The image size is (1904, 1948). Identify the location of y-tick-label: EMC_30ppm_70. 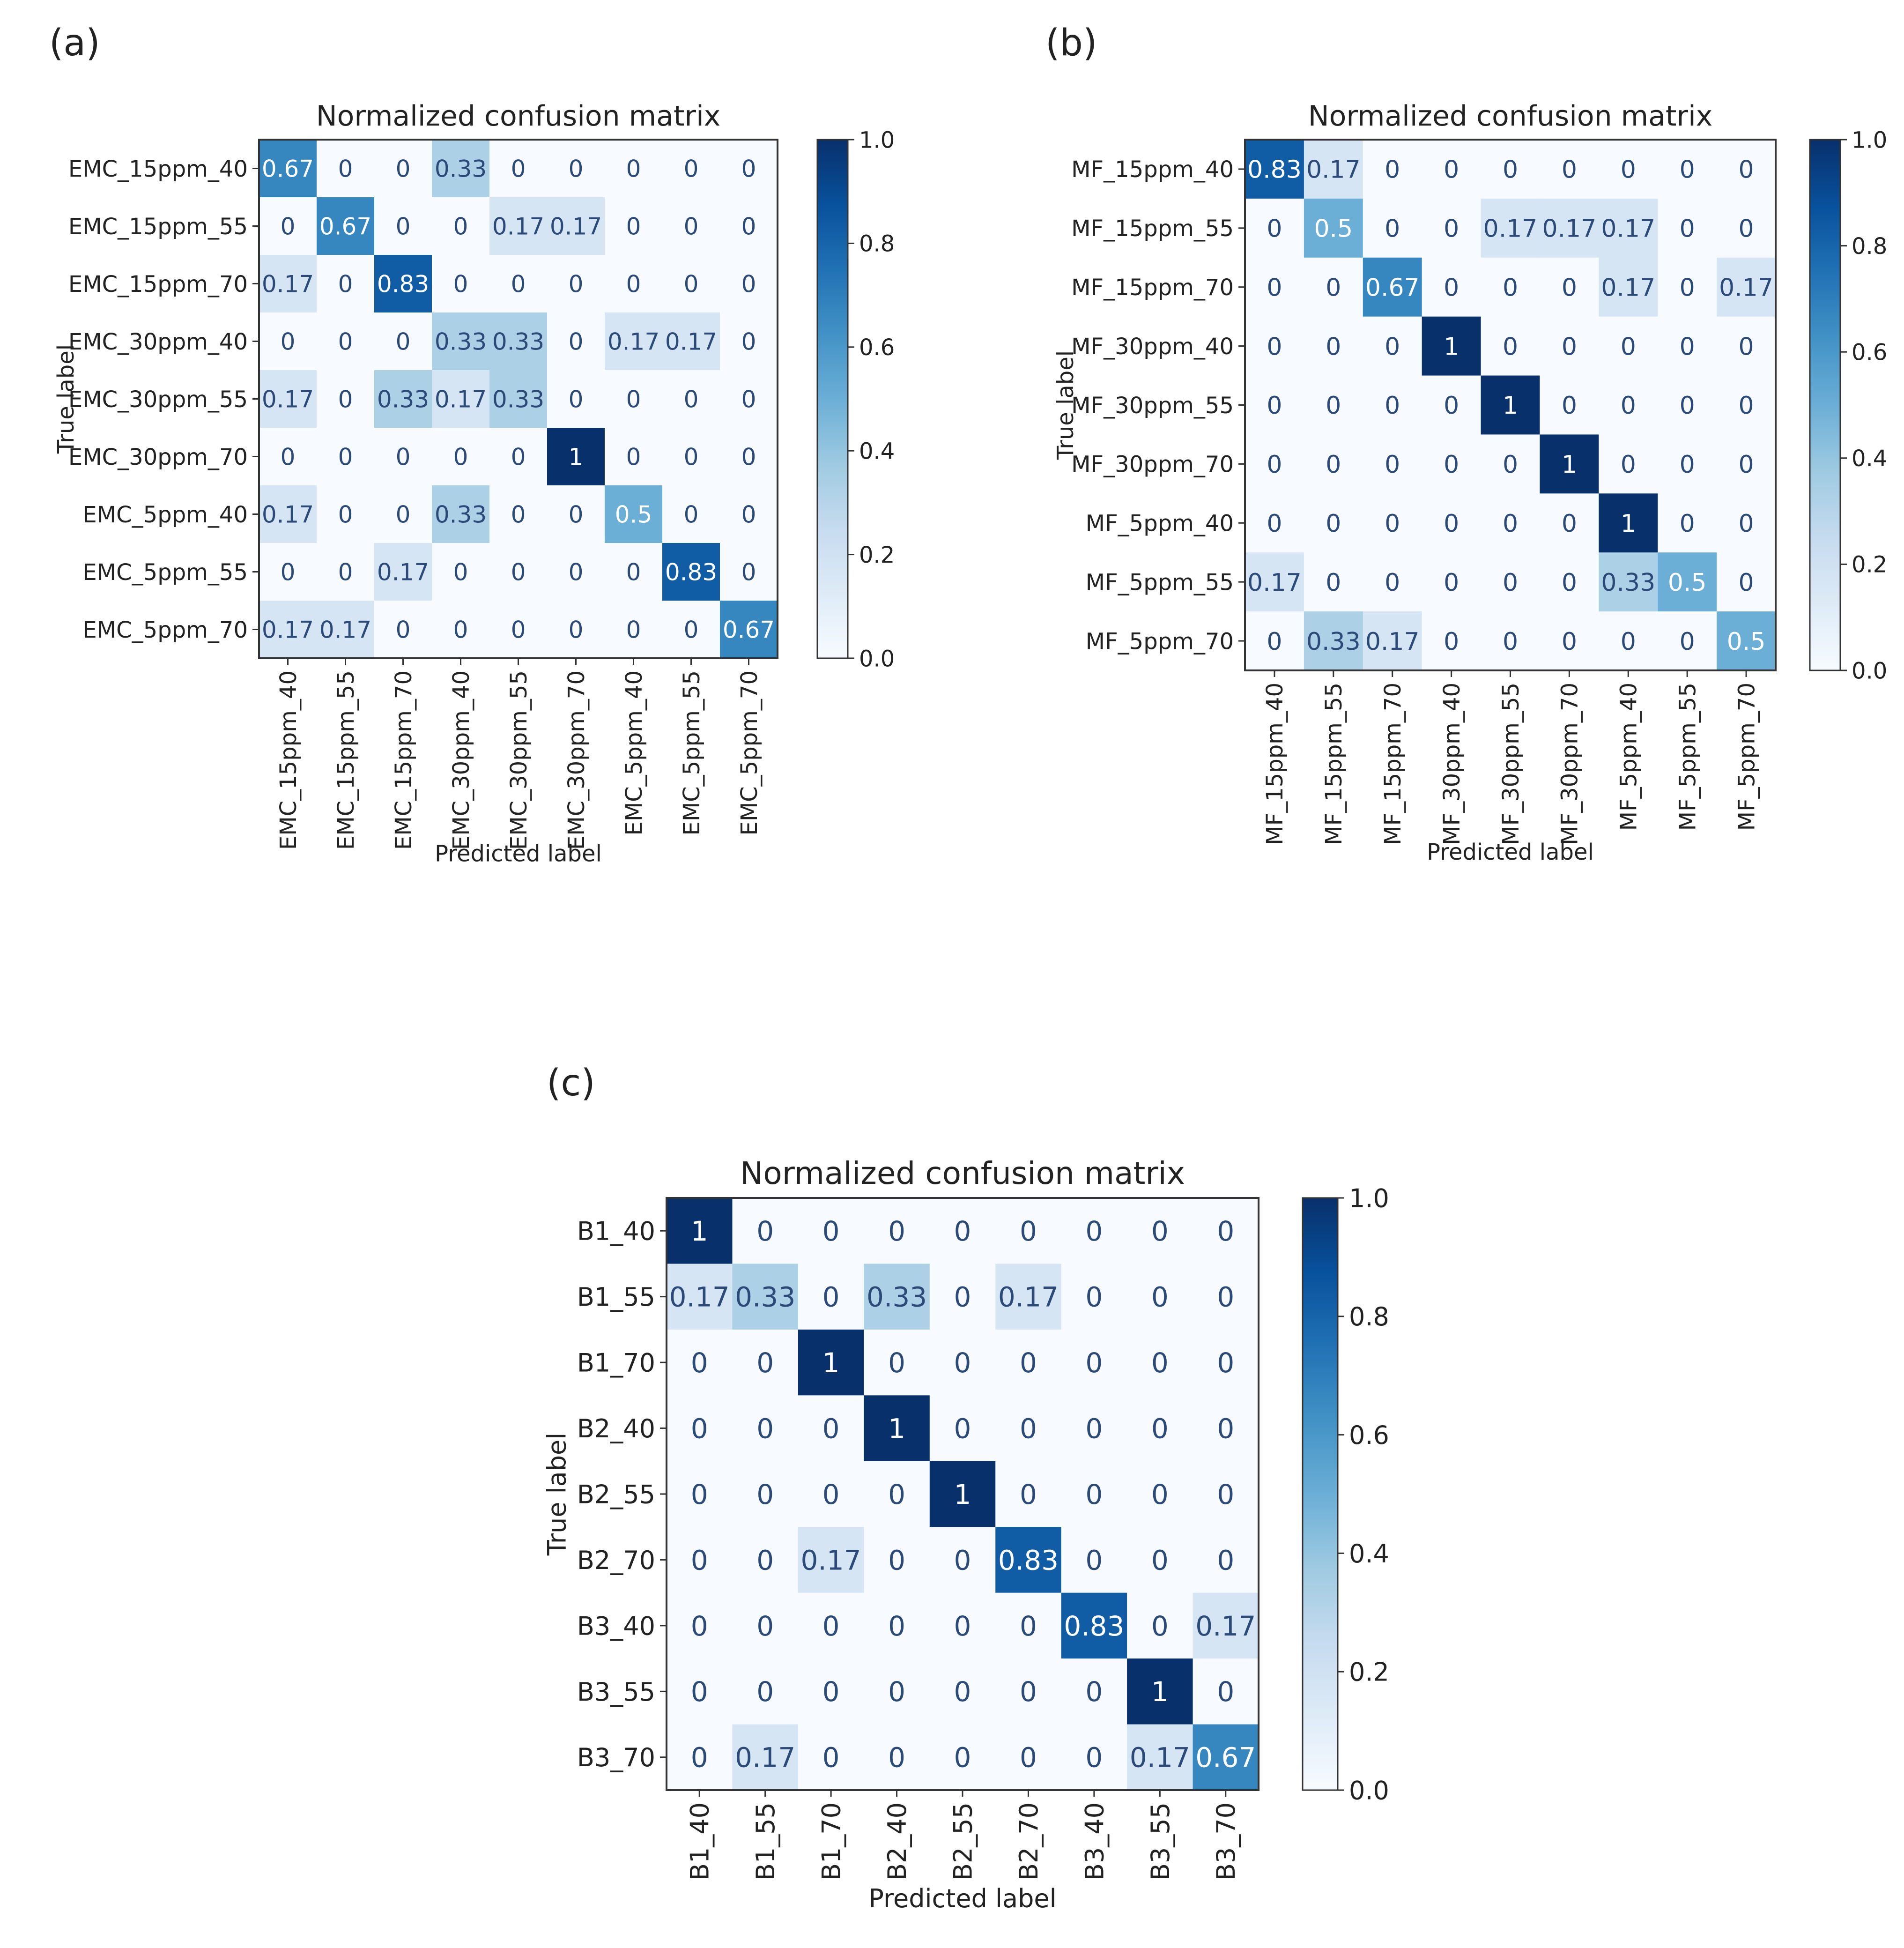
(158, 457).